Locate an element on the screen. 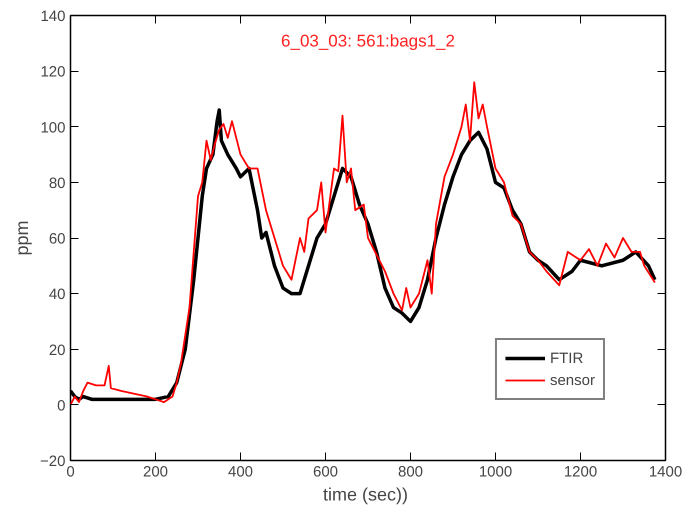  x-tick-label: 1000 is located at coordinates (495, 472).